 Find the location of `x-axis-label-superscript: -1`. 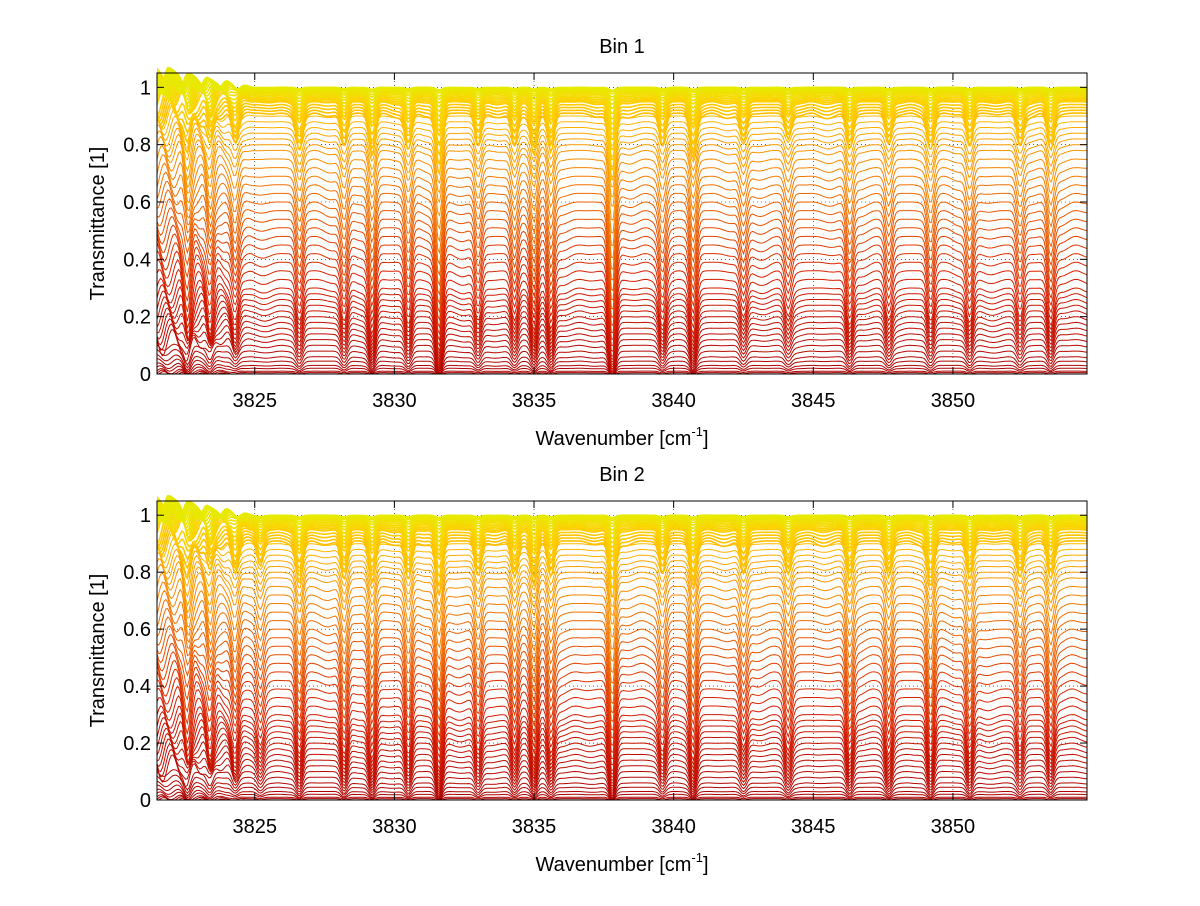

x-axis-label-superscript: -1 is located at coordinates (697, 857).